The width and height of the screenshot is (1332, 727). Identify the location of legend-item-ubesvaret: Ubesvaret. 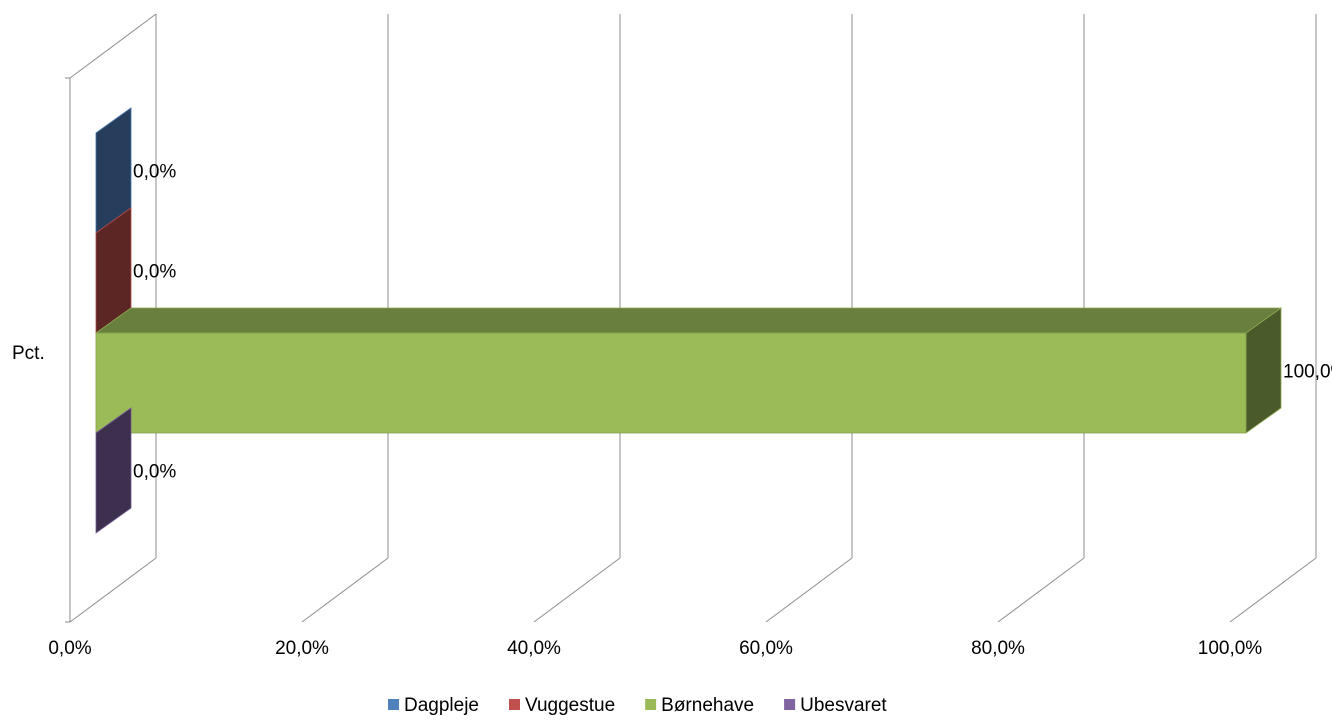
(835, 705).